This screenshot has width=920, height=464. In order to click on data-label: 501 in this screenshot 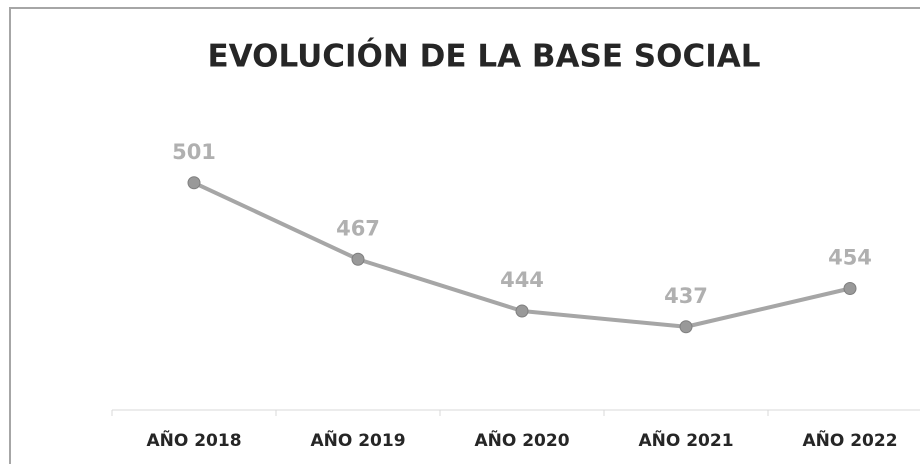, I will do `click(194, 152)`.